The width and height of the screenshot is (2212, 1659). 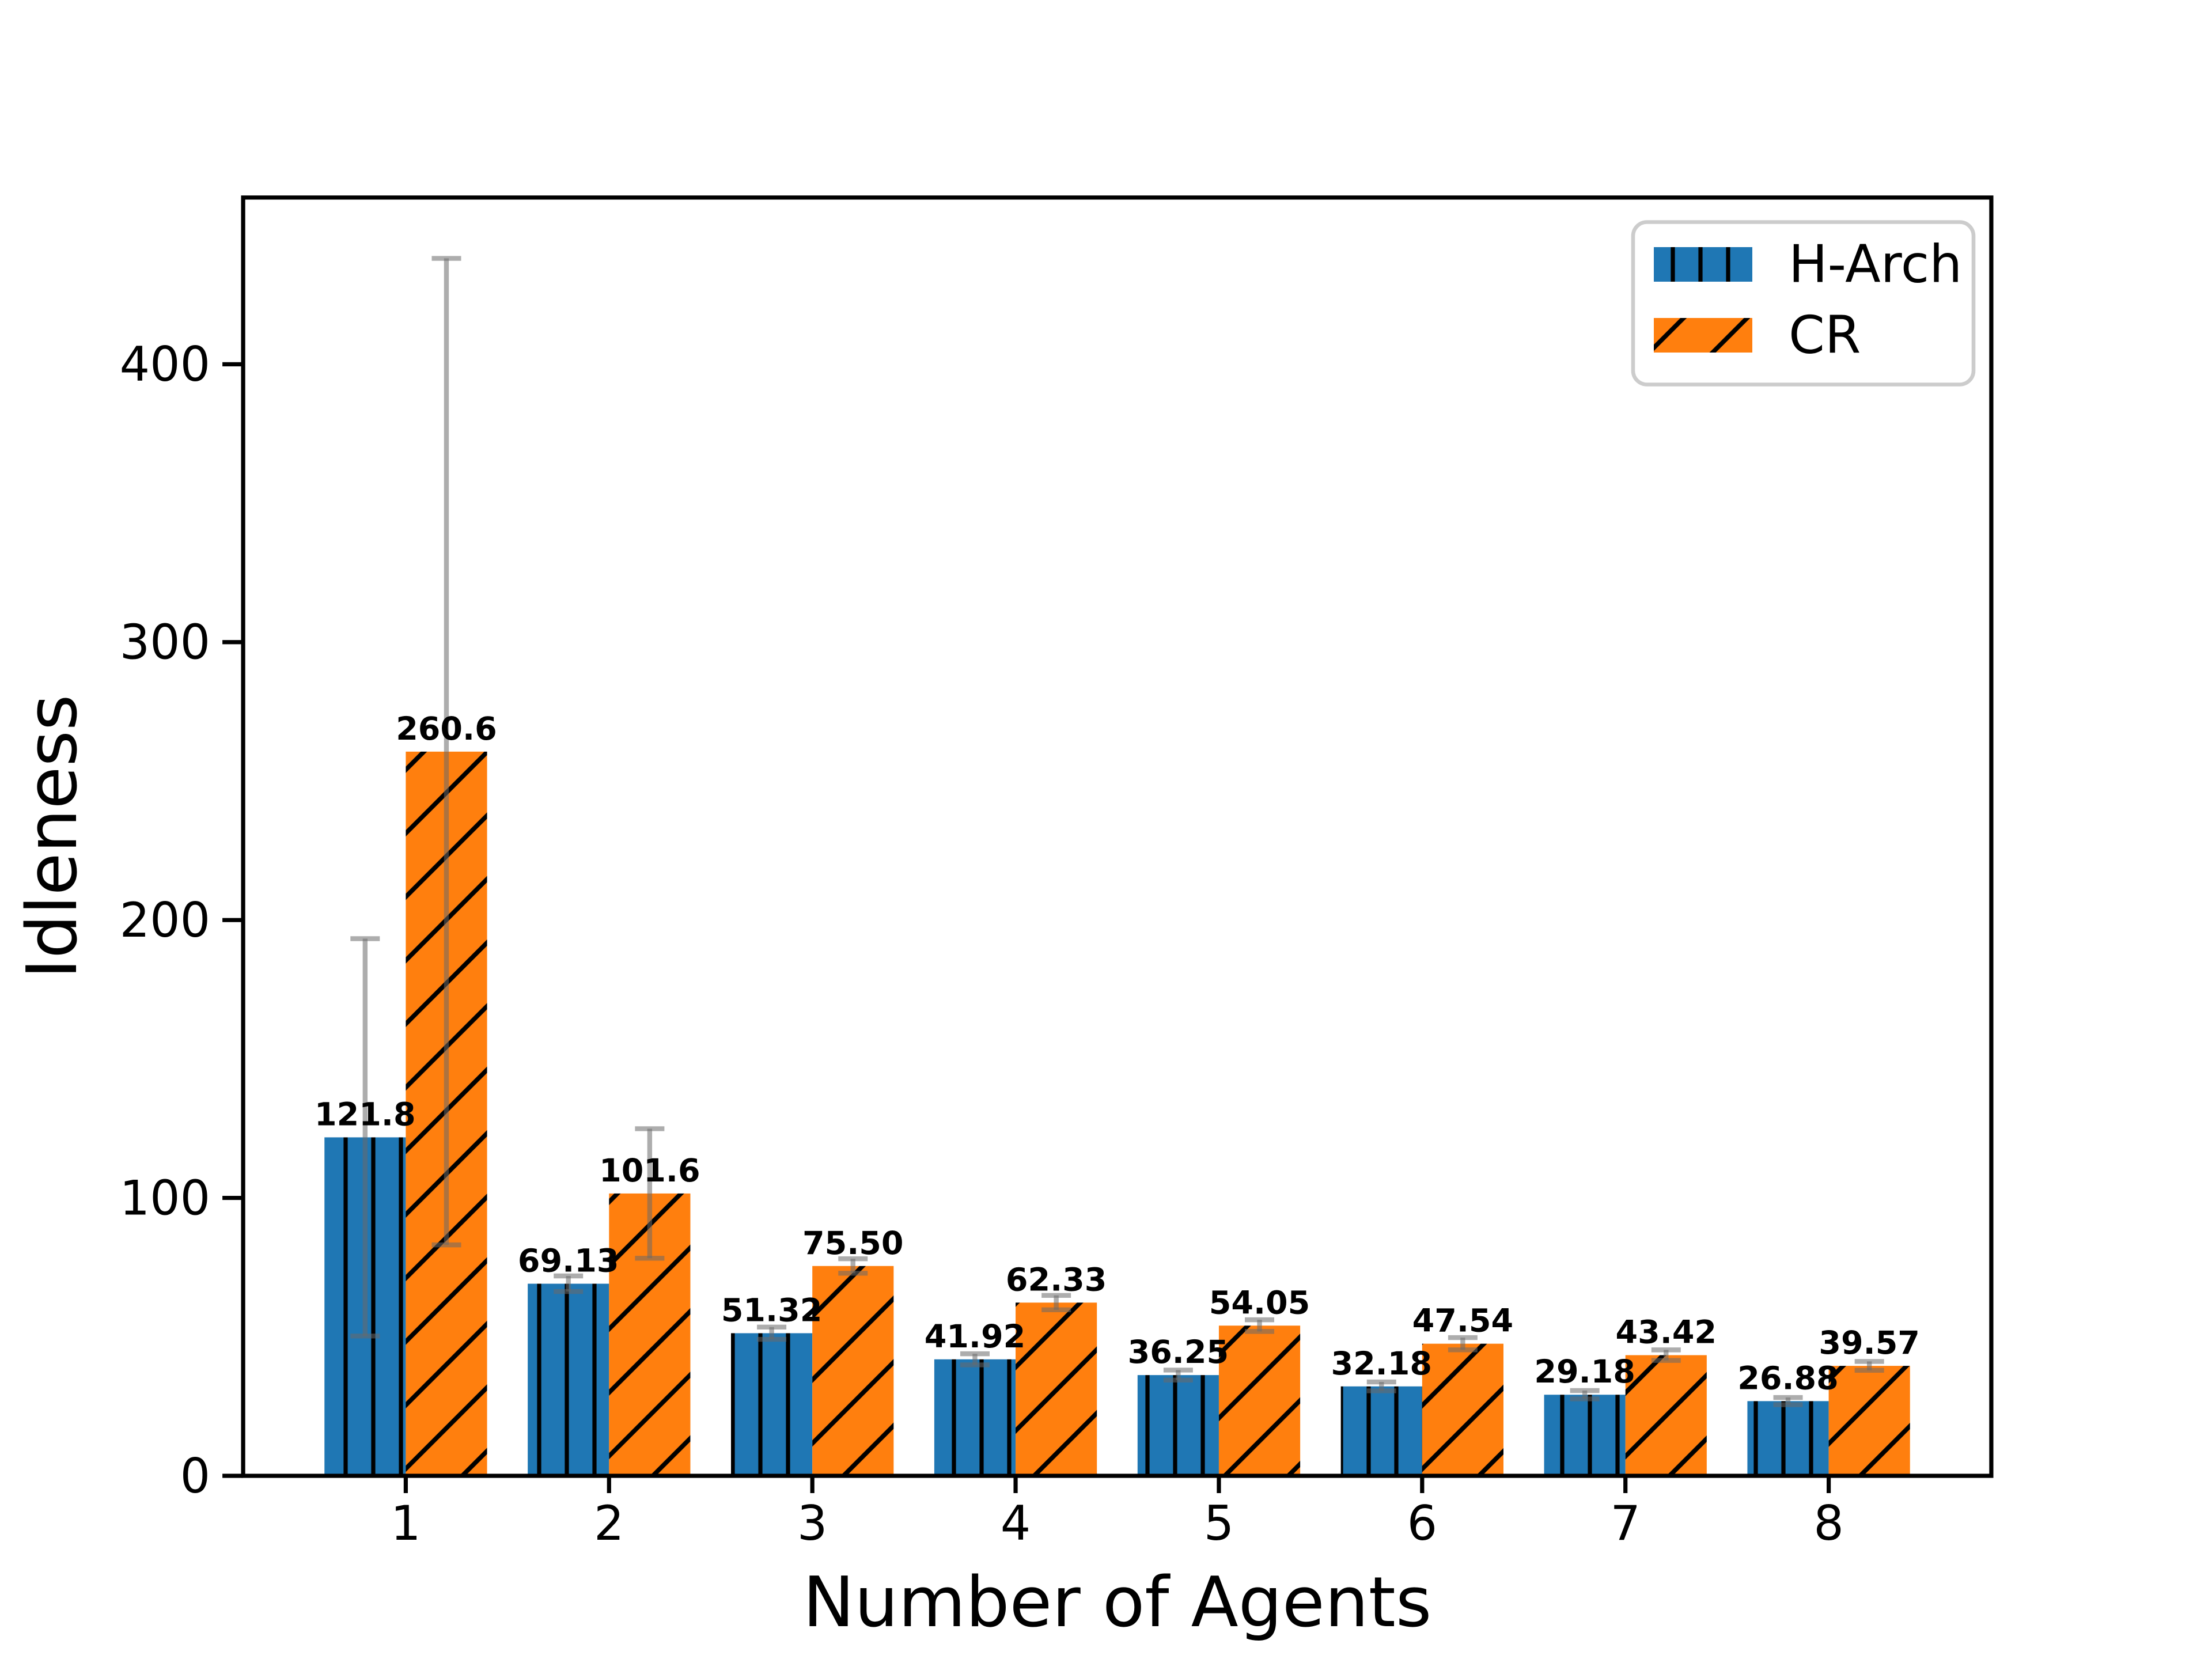 I want to click on bar-value-label: 121.8, so click(x=365, y=1114).